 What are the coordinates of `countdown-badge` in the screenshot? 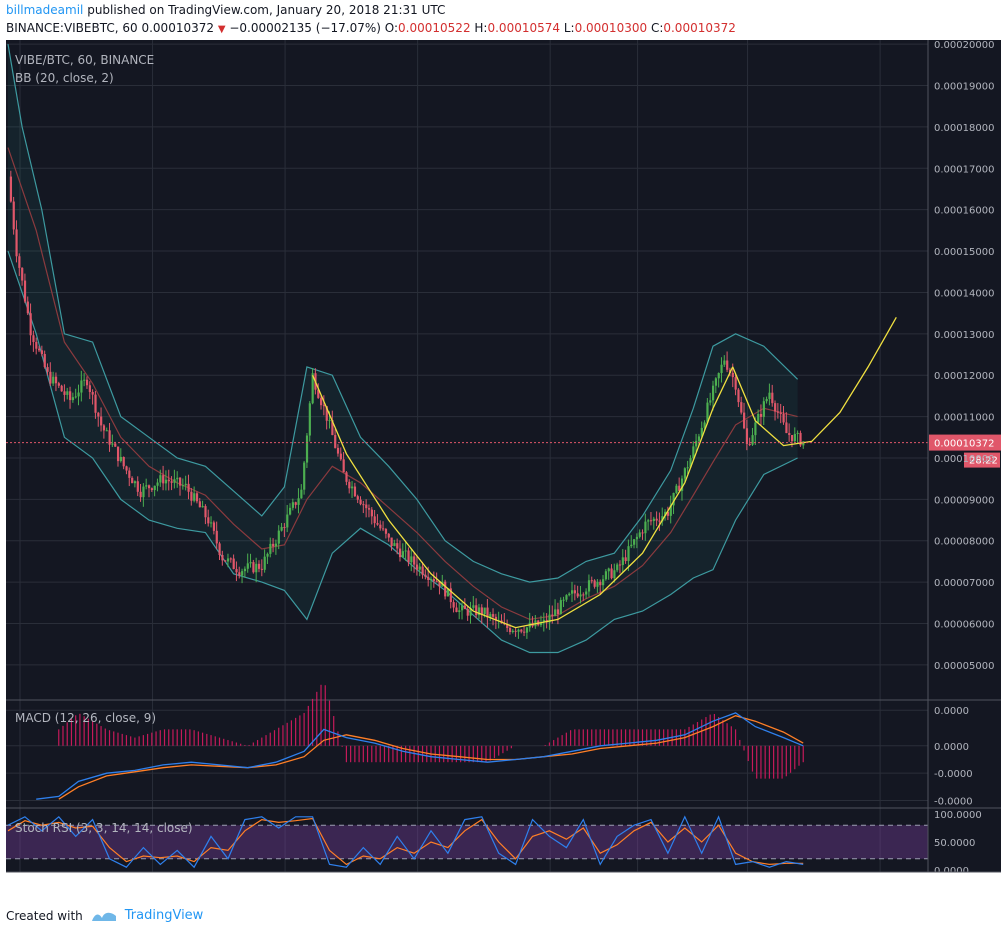 It's located at (982, 460).